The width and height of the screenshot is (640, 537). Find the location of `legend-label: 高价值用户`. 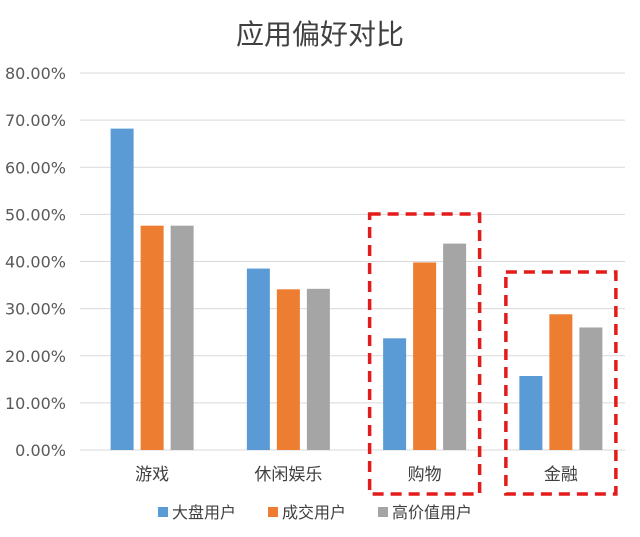

legend-label: 高价值用户 is located at coordinates (432, 512).